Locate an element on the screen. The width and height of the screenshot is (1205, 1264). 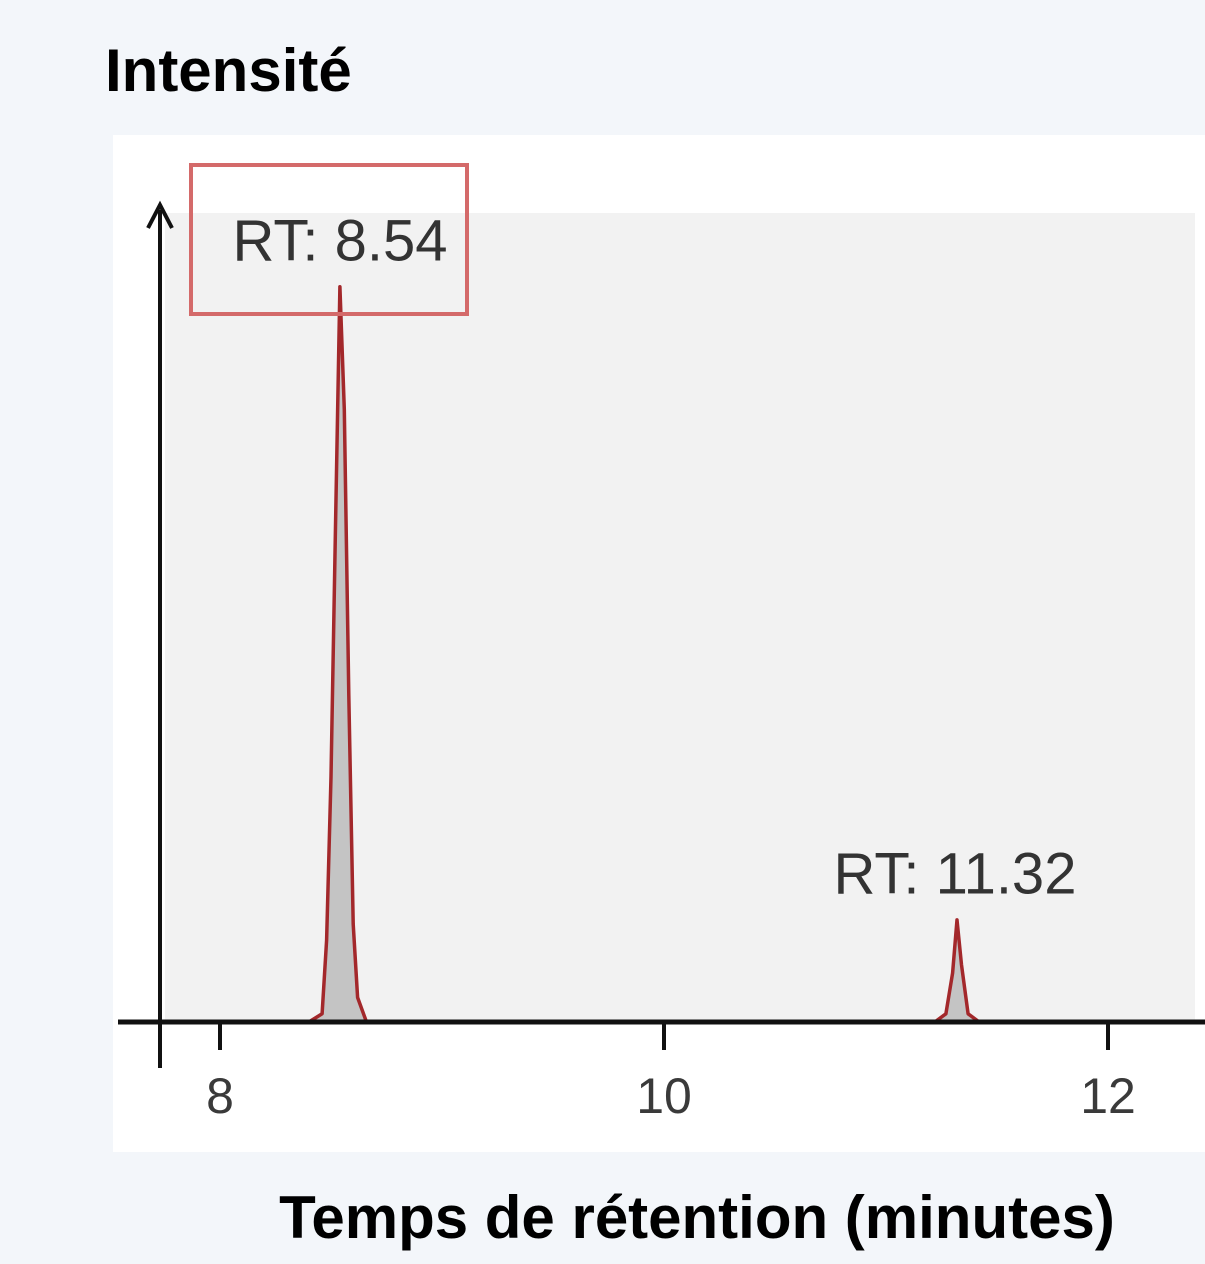
y-axis-arrow is located at coordinates (160, 214).